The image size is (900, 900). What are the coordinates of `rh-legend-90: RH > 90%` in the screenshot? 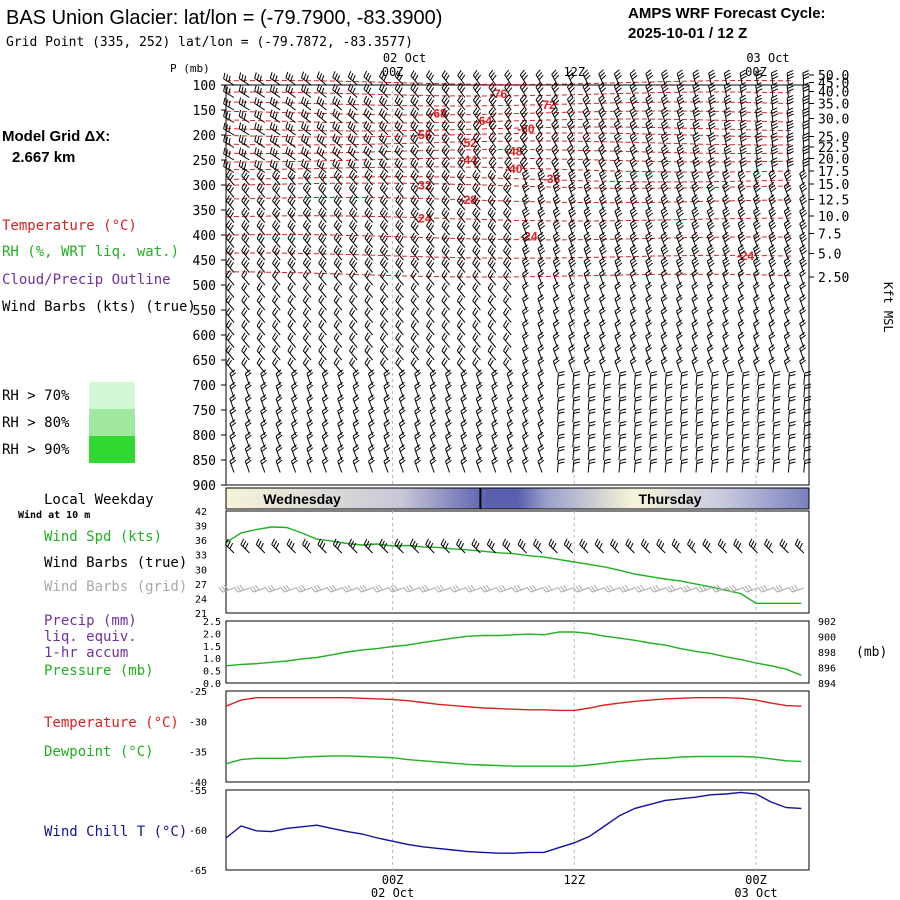 It's located at (36, 450).